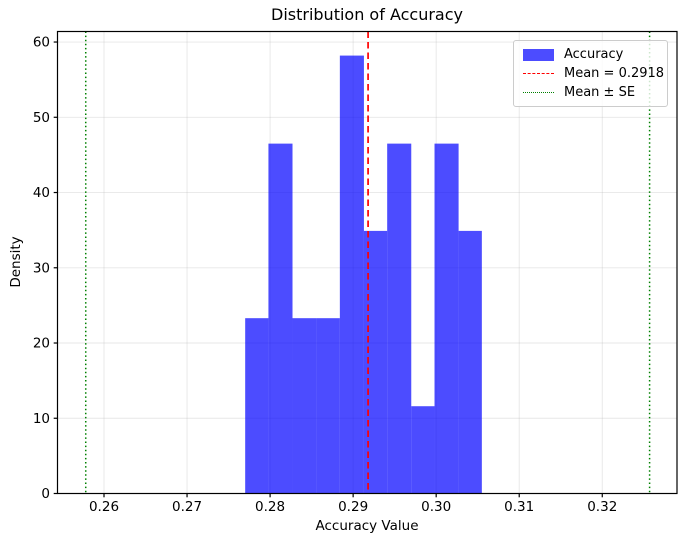 This screenshot has height=547, width=686. Describe the element at coordinates (602, 507) in the screenshot. I see `x-tick-label: 0.32` at that location.